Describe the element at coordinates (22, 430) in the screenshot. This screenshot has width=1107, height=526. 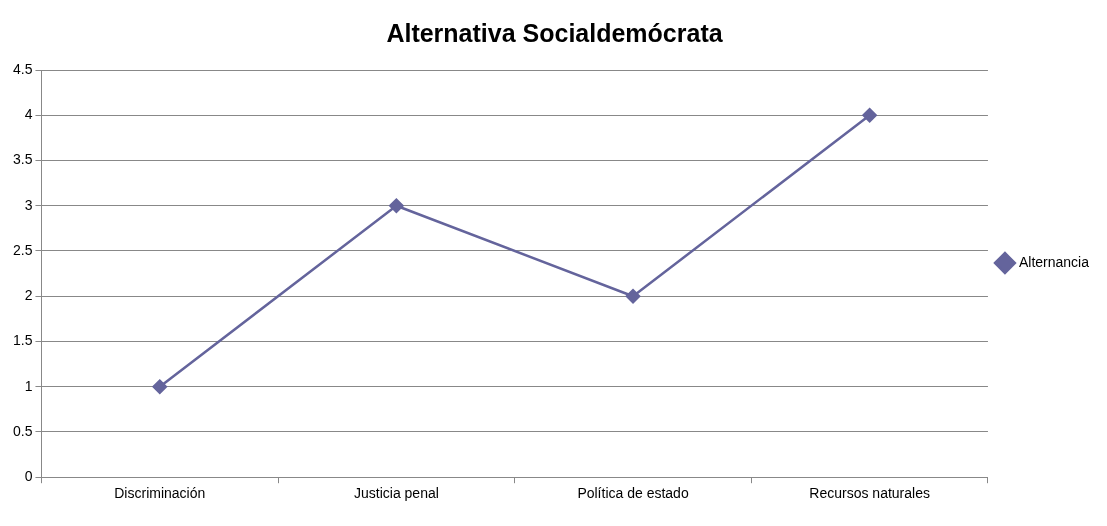
I see `y-tick-label: 0.5` at that location.